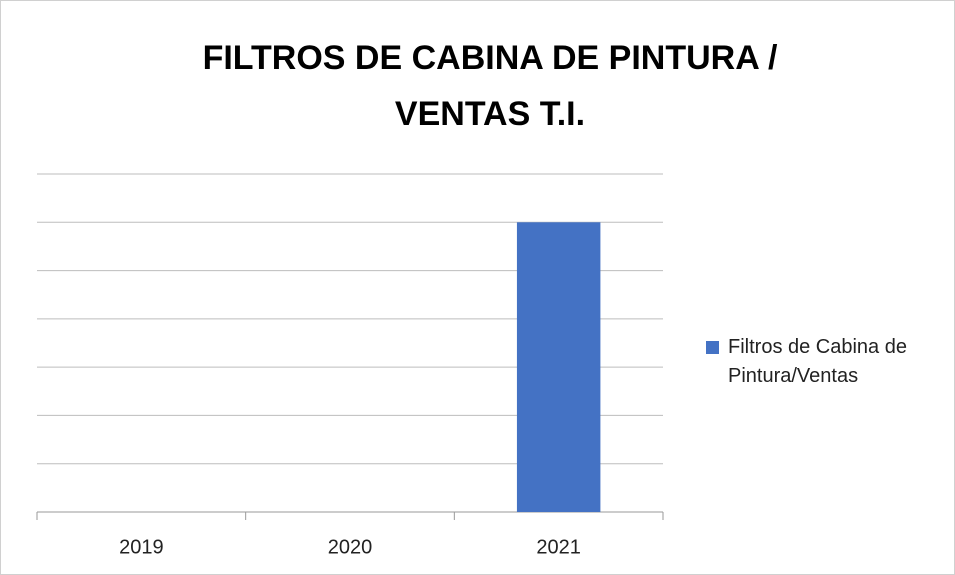 This screenshot has height=575, width=955. Describe the element at coordinates (141, 547) in the screenshot. I see `x-tick-label: 2019` at that location.